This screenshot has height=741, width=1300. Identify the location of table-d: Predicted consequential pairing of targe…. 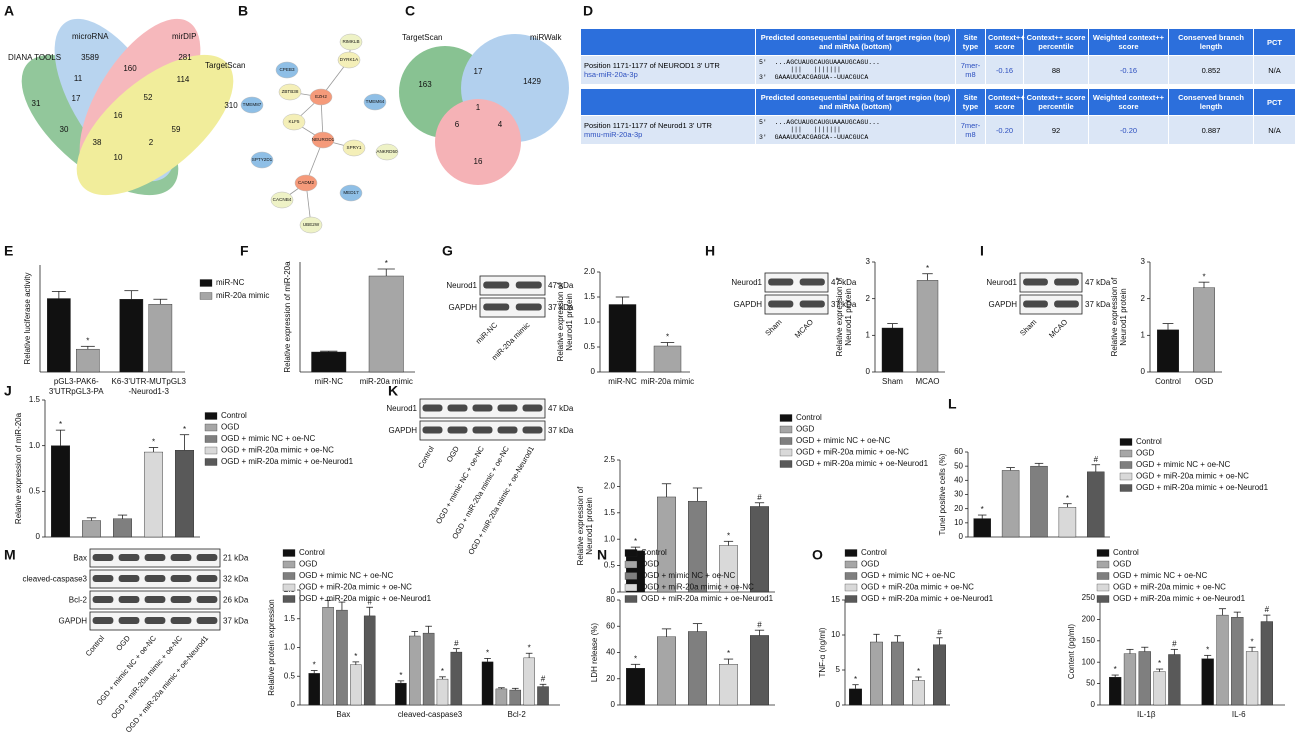
(938, 88).